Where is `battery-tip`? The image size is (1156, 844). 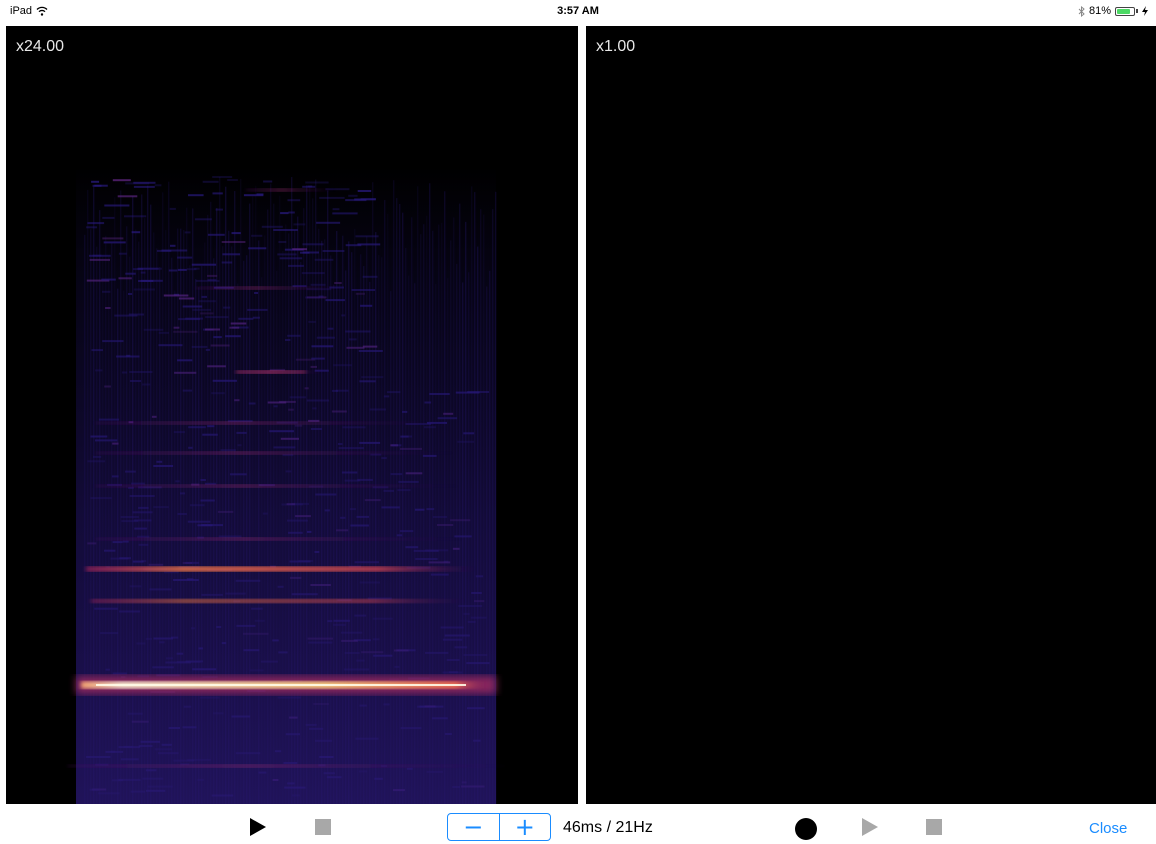 battery-tip is located at coordinates (1137, 11).